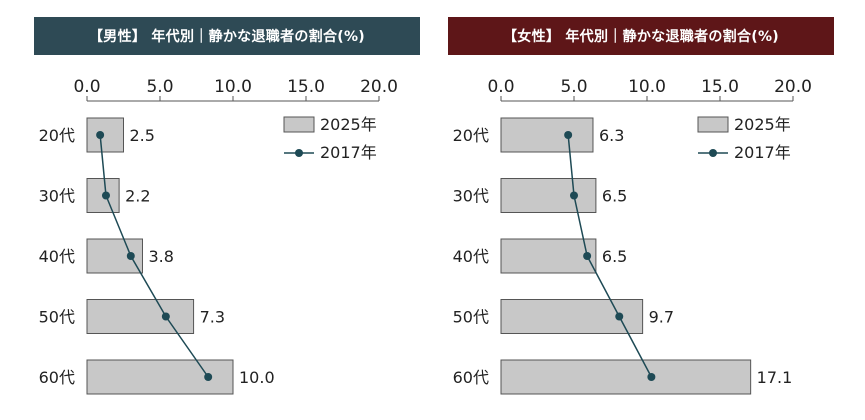  Describe the element at coordinates (257, 377) in the screenshot. I see `bar-value-label: 10.0` at that location.